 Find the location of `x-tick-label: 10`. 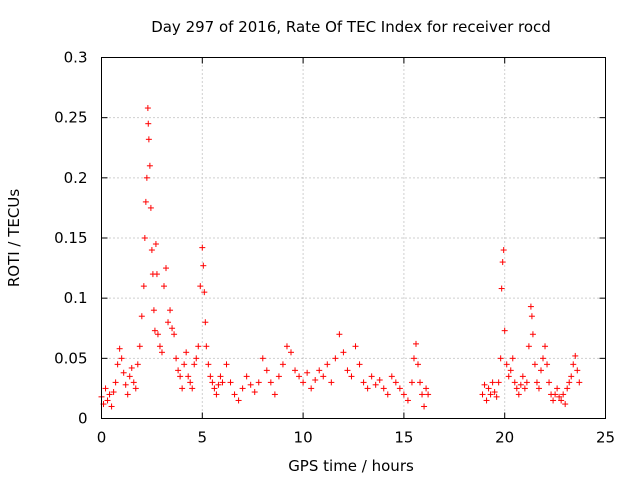

x-tick-label: 10 is located at coordinates (303, 438).